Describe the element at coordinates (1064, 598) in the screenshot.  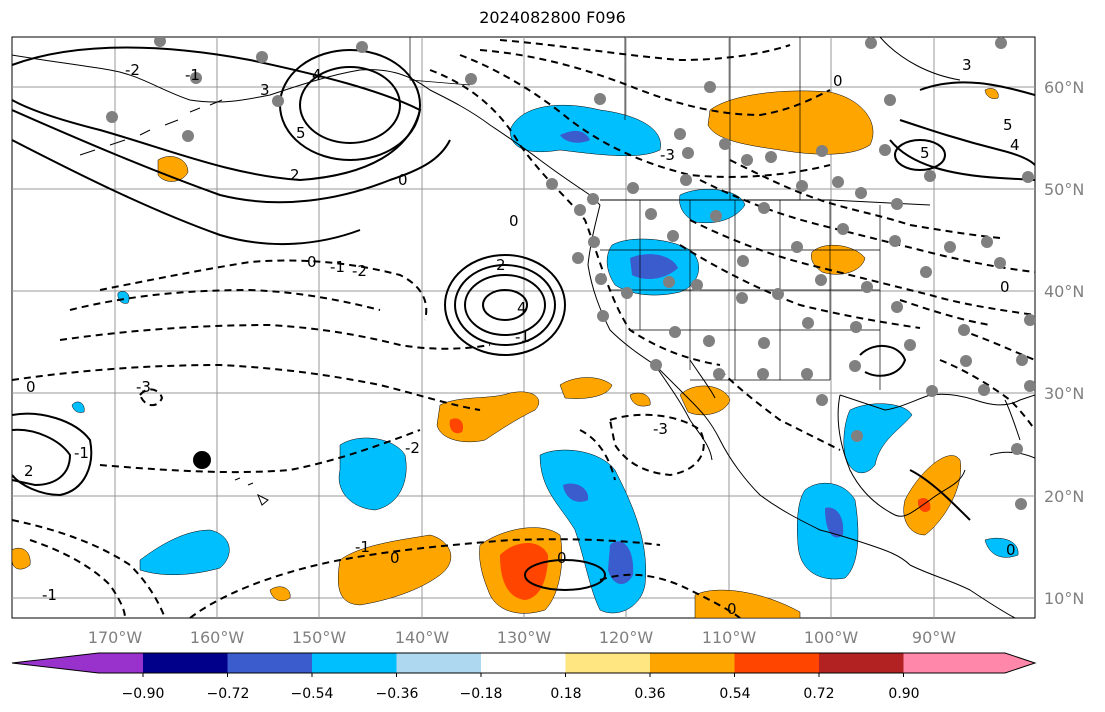
I see `lat-tick-label: 10°N` at that location.